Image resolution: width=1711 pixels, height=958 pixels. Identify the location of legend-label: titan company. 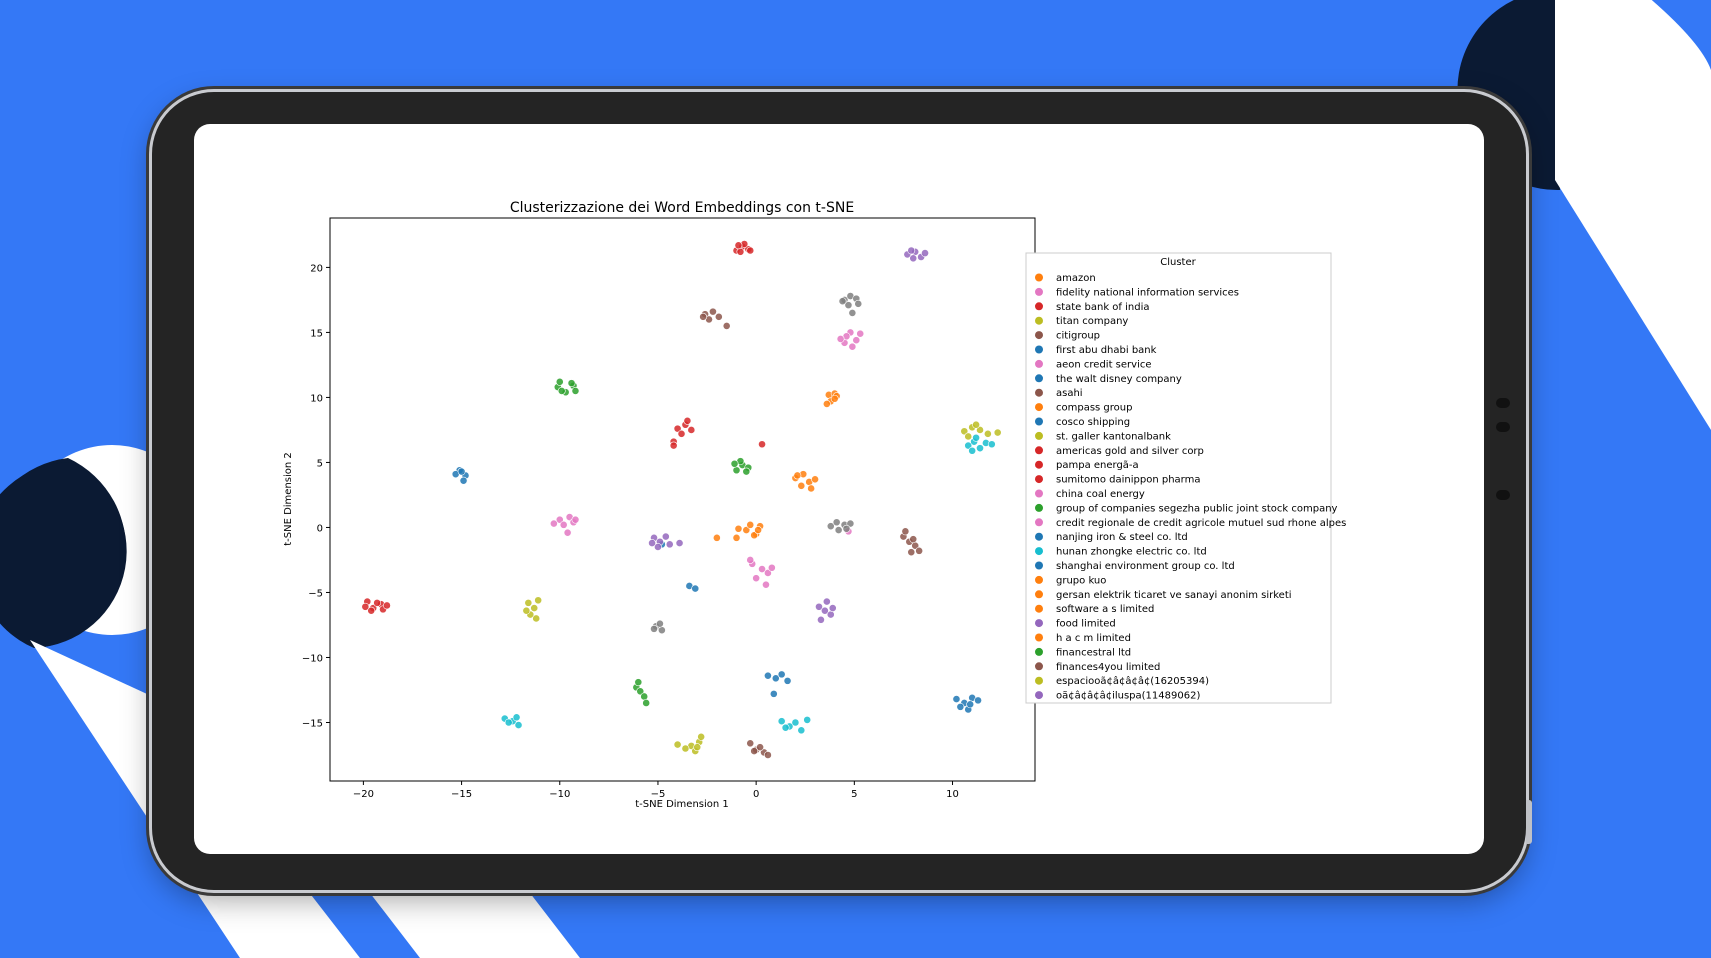
(1092, 321).